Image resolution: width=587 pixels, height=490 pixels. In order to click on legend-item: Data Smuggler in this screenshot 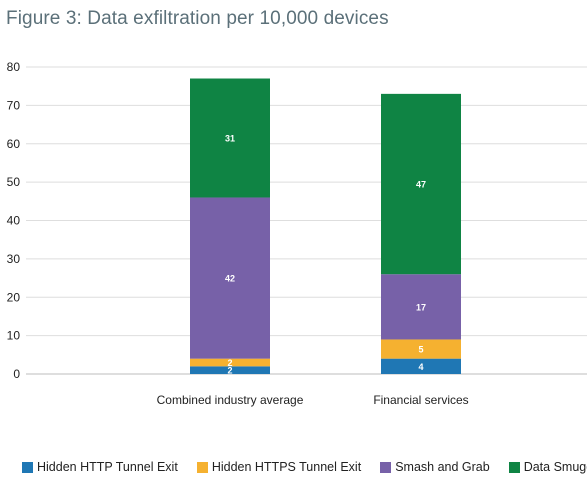, I will do `click(547, 467)`.